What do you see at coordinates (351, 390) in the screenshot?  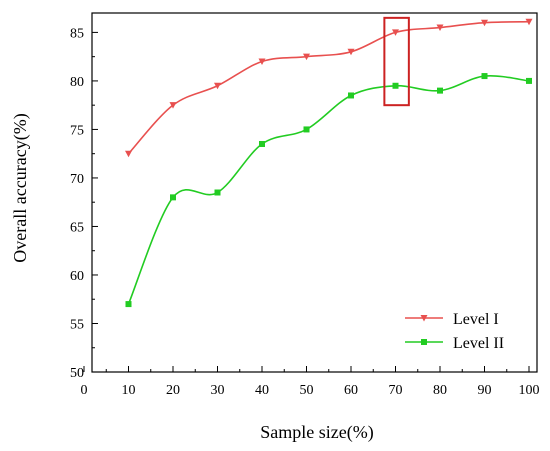 I see `x-tick-label: 60` at bounding box center [351, 390].